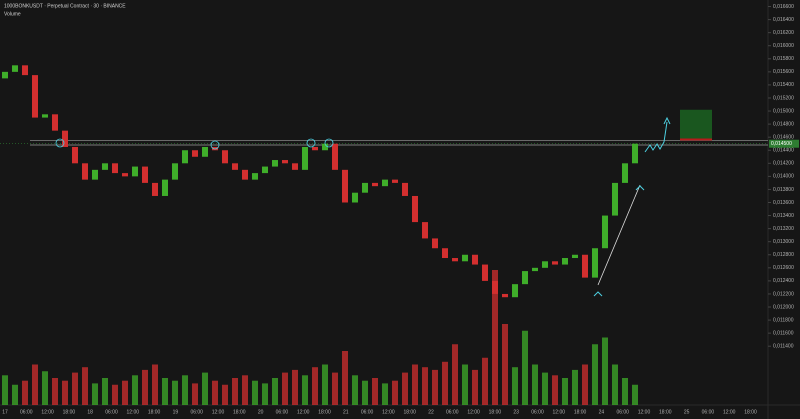 The height and width of the screenshot is (419, 800). What do you see at coordinates (619, 235) in the screenshot?
I see `trend-line` at bounding box center [619, 235].